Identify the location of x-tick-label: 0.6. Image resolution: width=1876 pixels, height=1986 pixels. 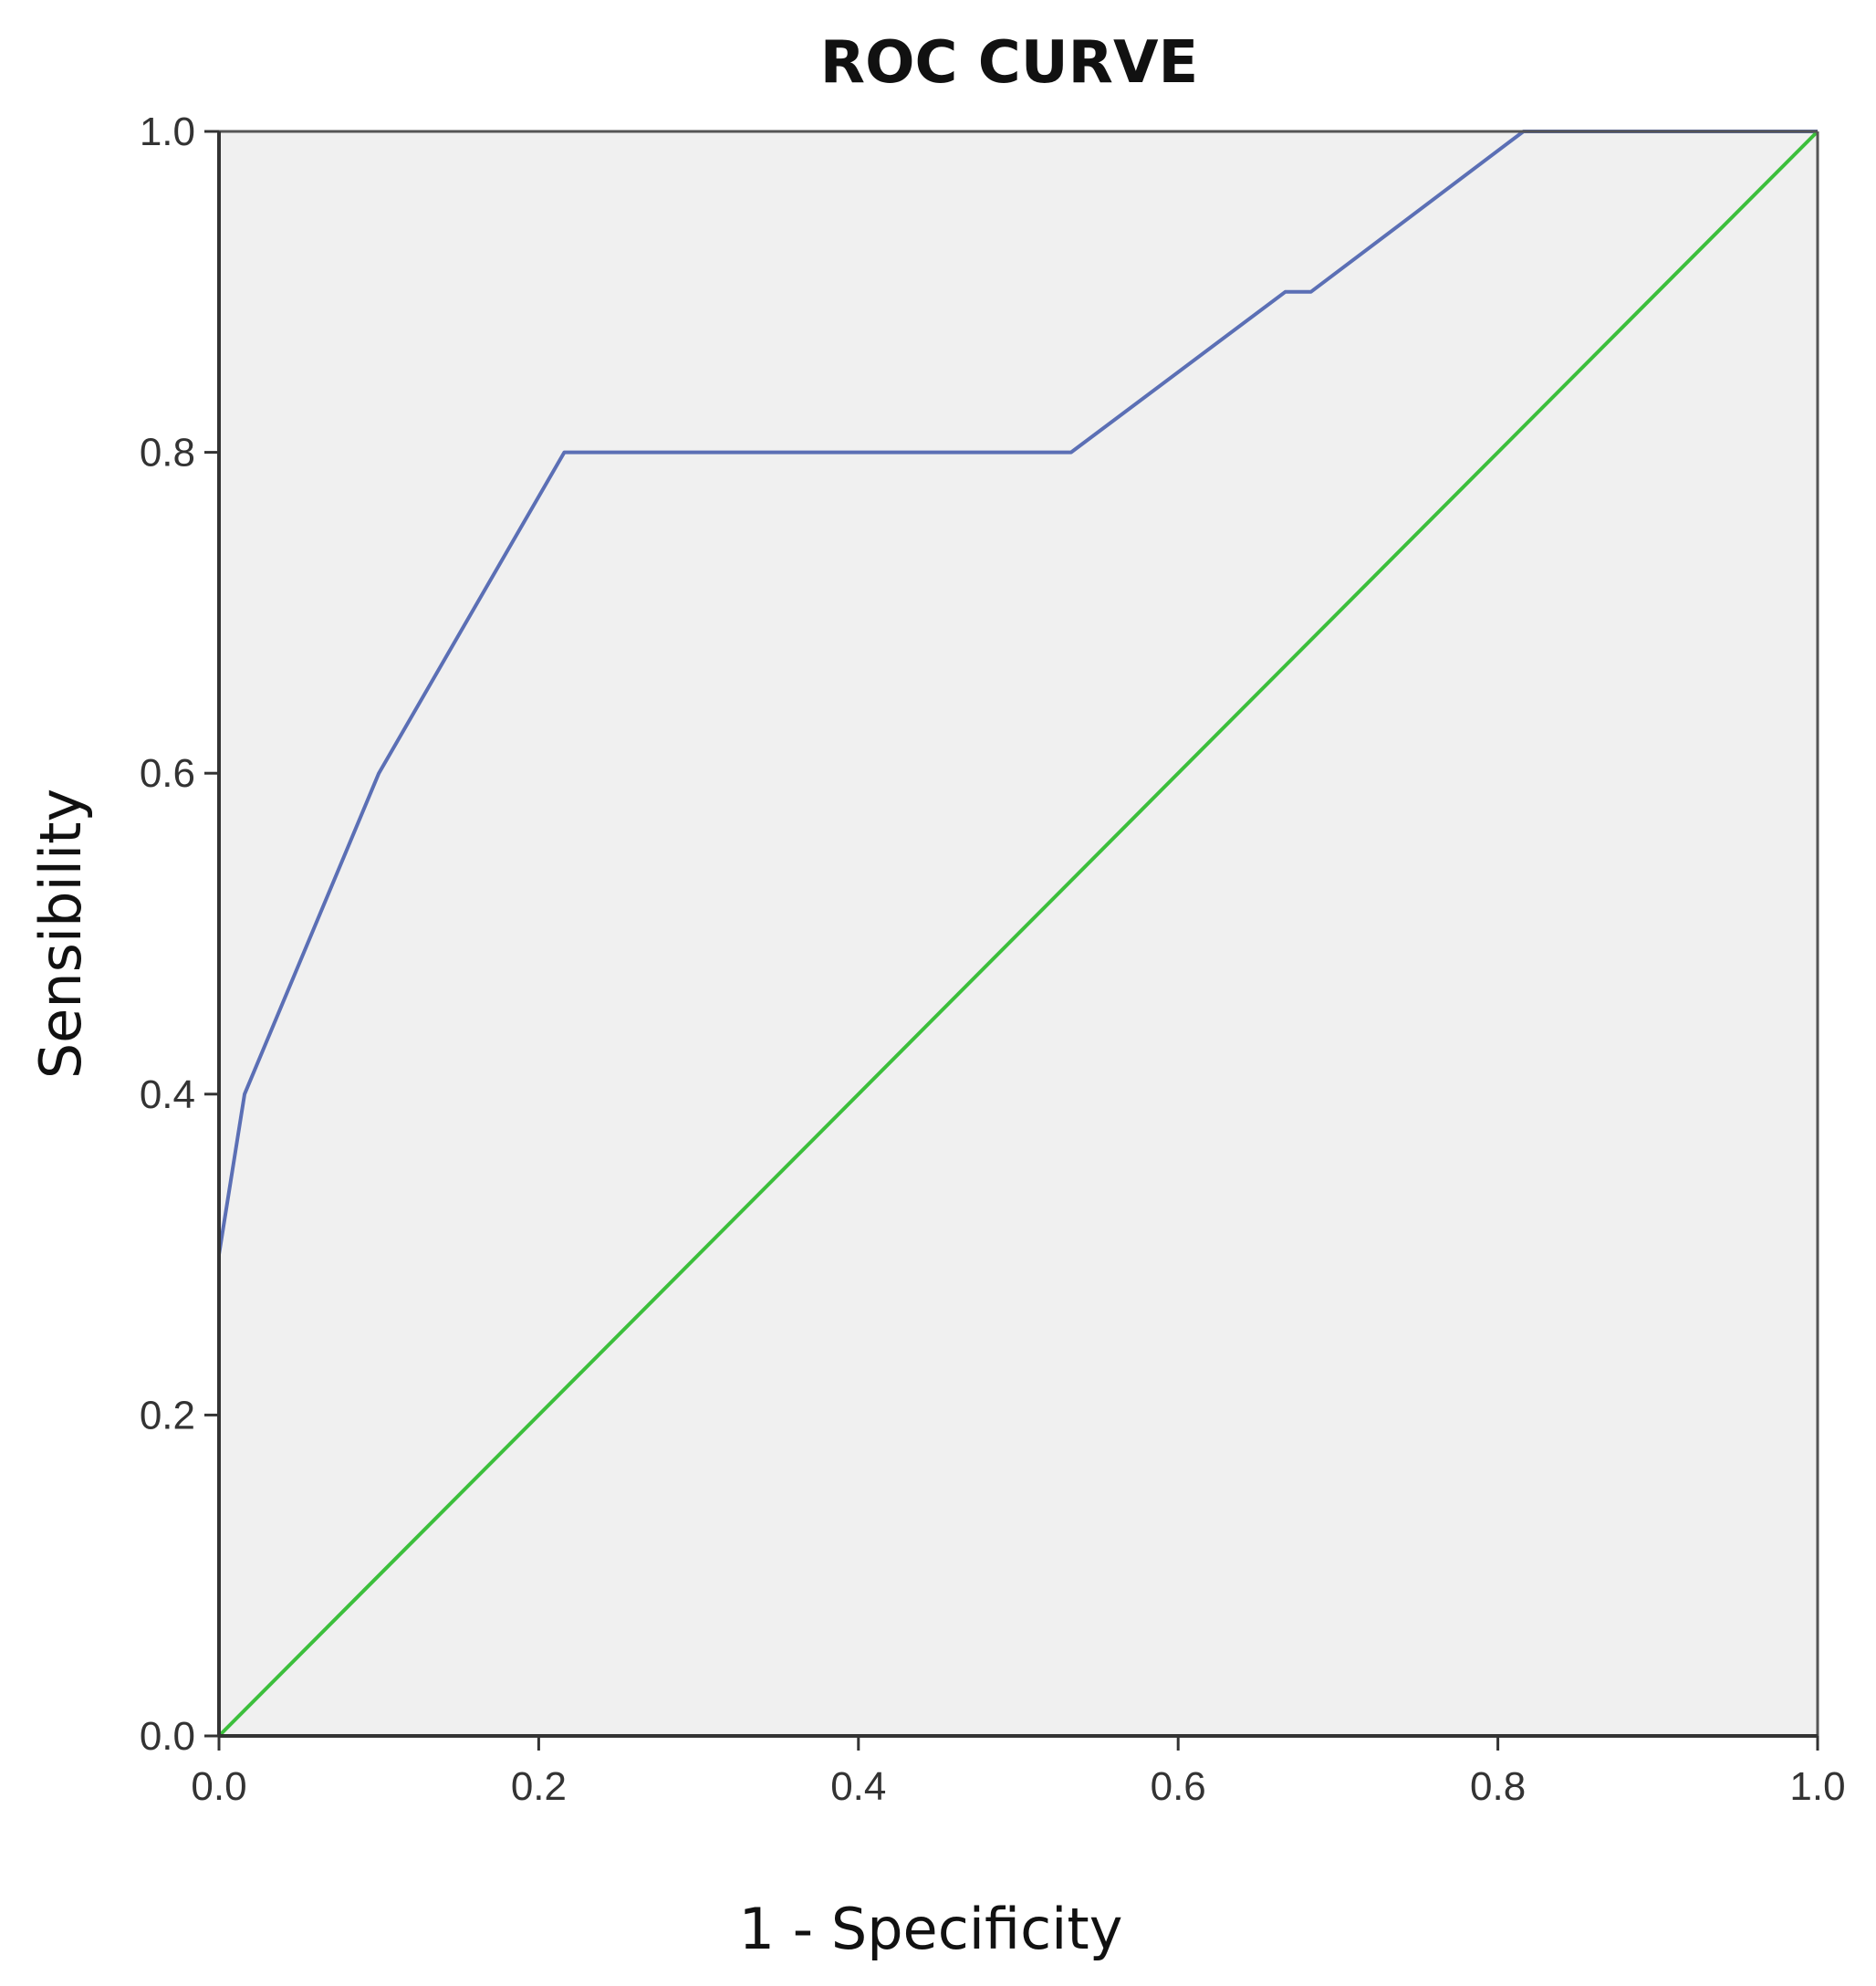
(1178, 1787).